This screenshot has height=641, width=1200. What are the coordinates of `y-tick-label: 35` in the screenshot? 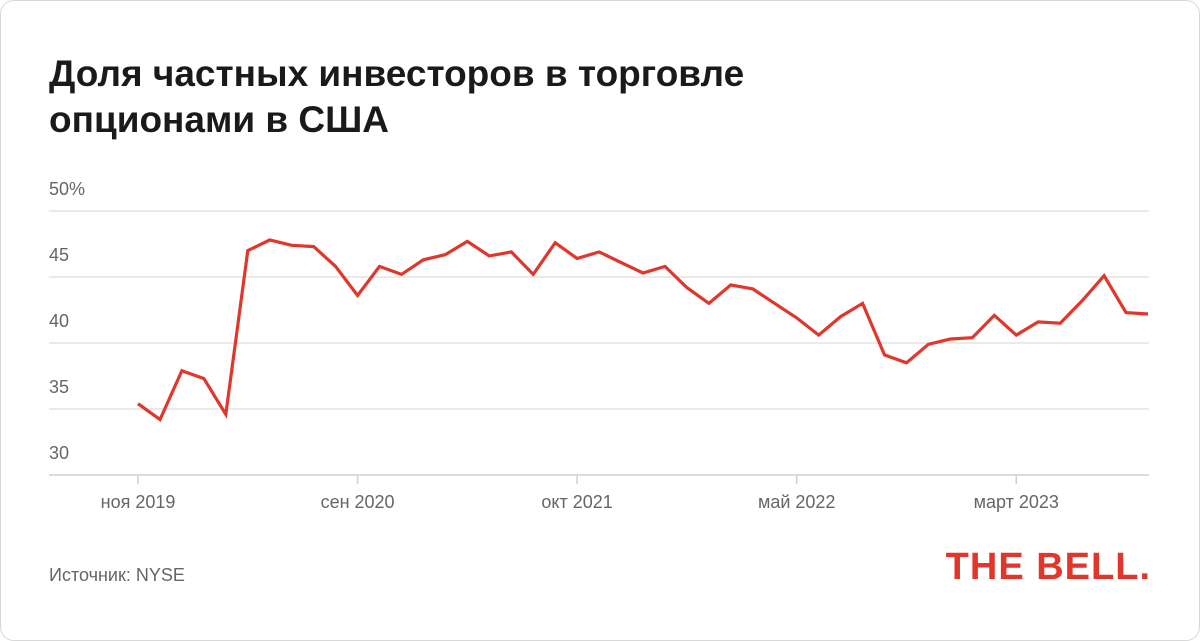 It's located at (59, 387).